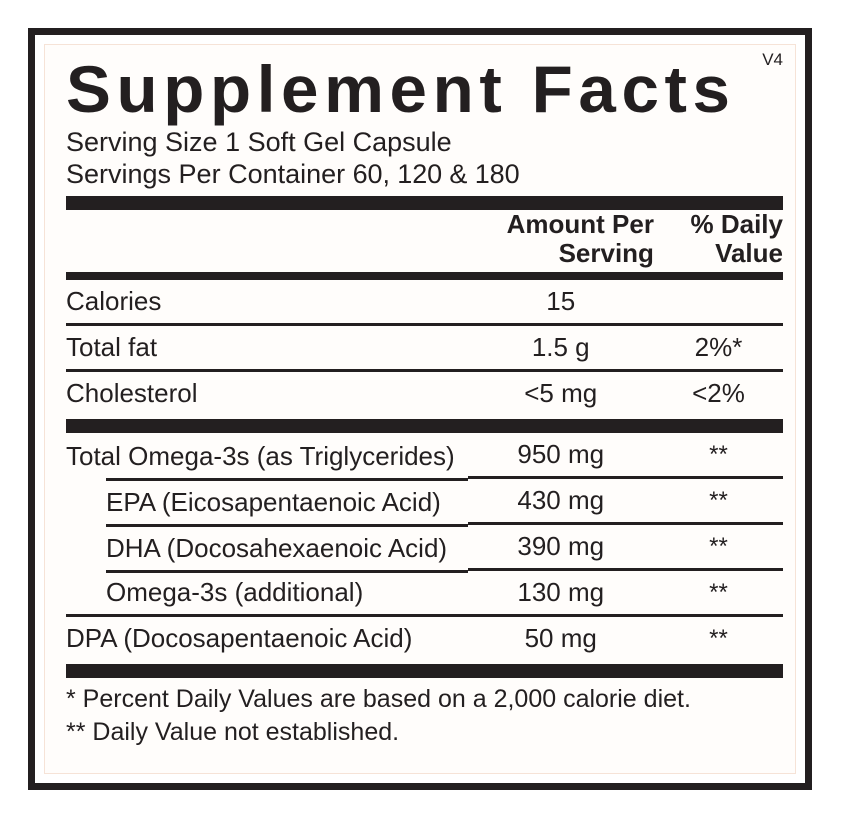 The image size is (848, 828). What do you see at coordinates (112, 347) in the screenshot?
I see `row-label: Total fat` at bounding box center [112, 347].